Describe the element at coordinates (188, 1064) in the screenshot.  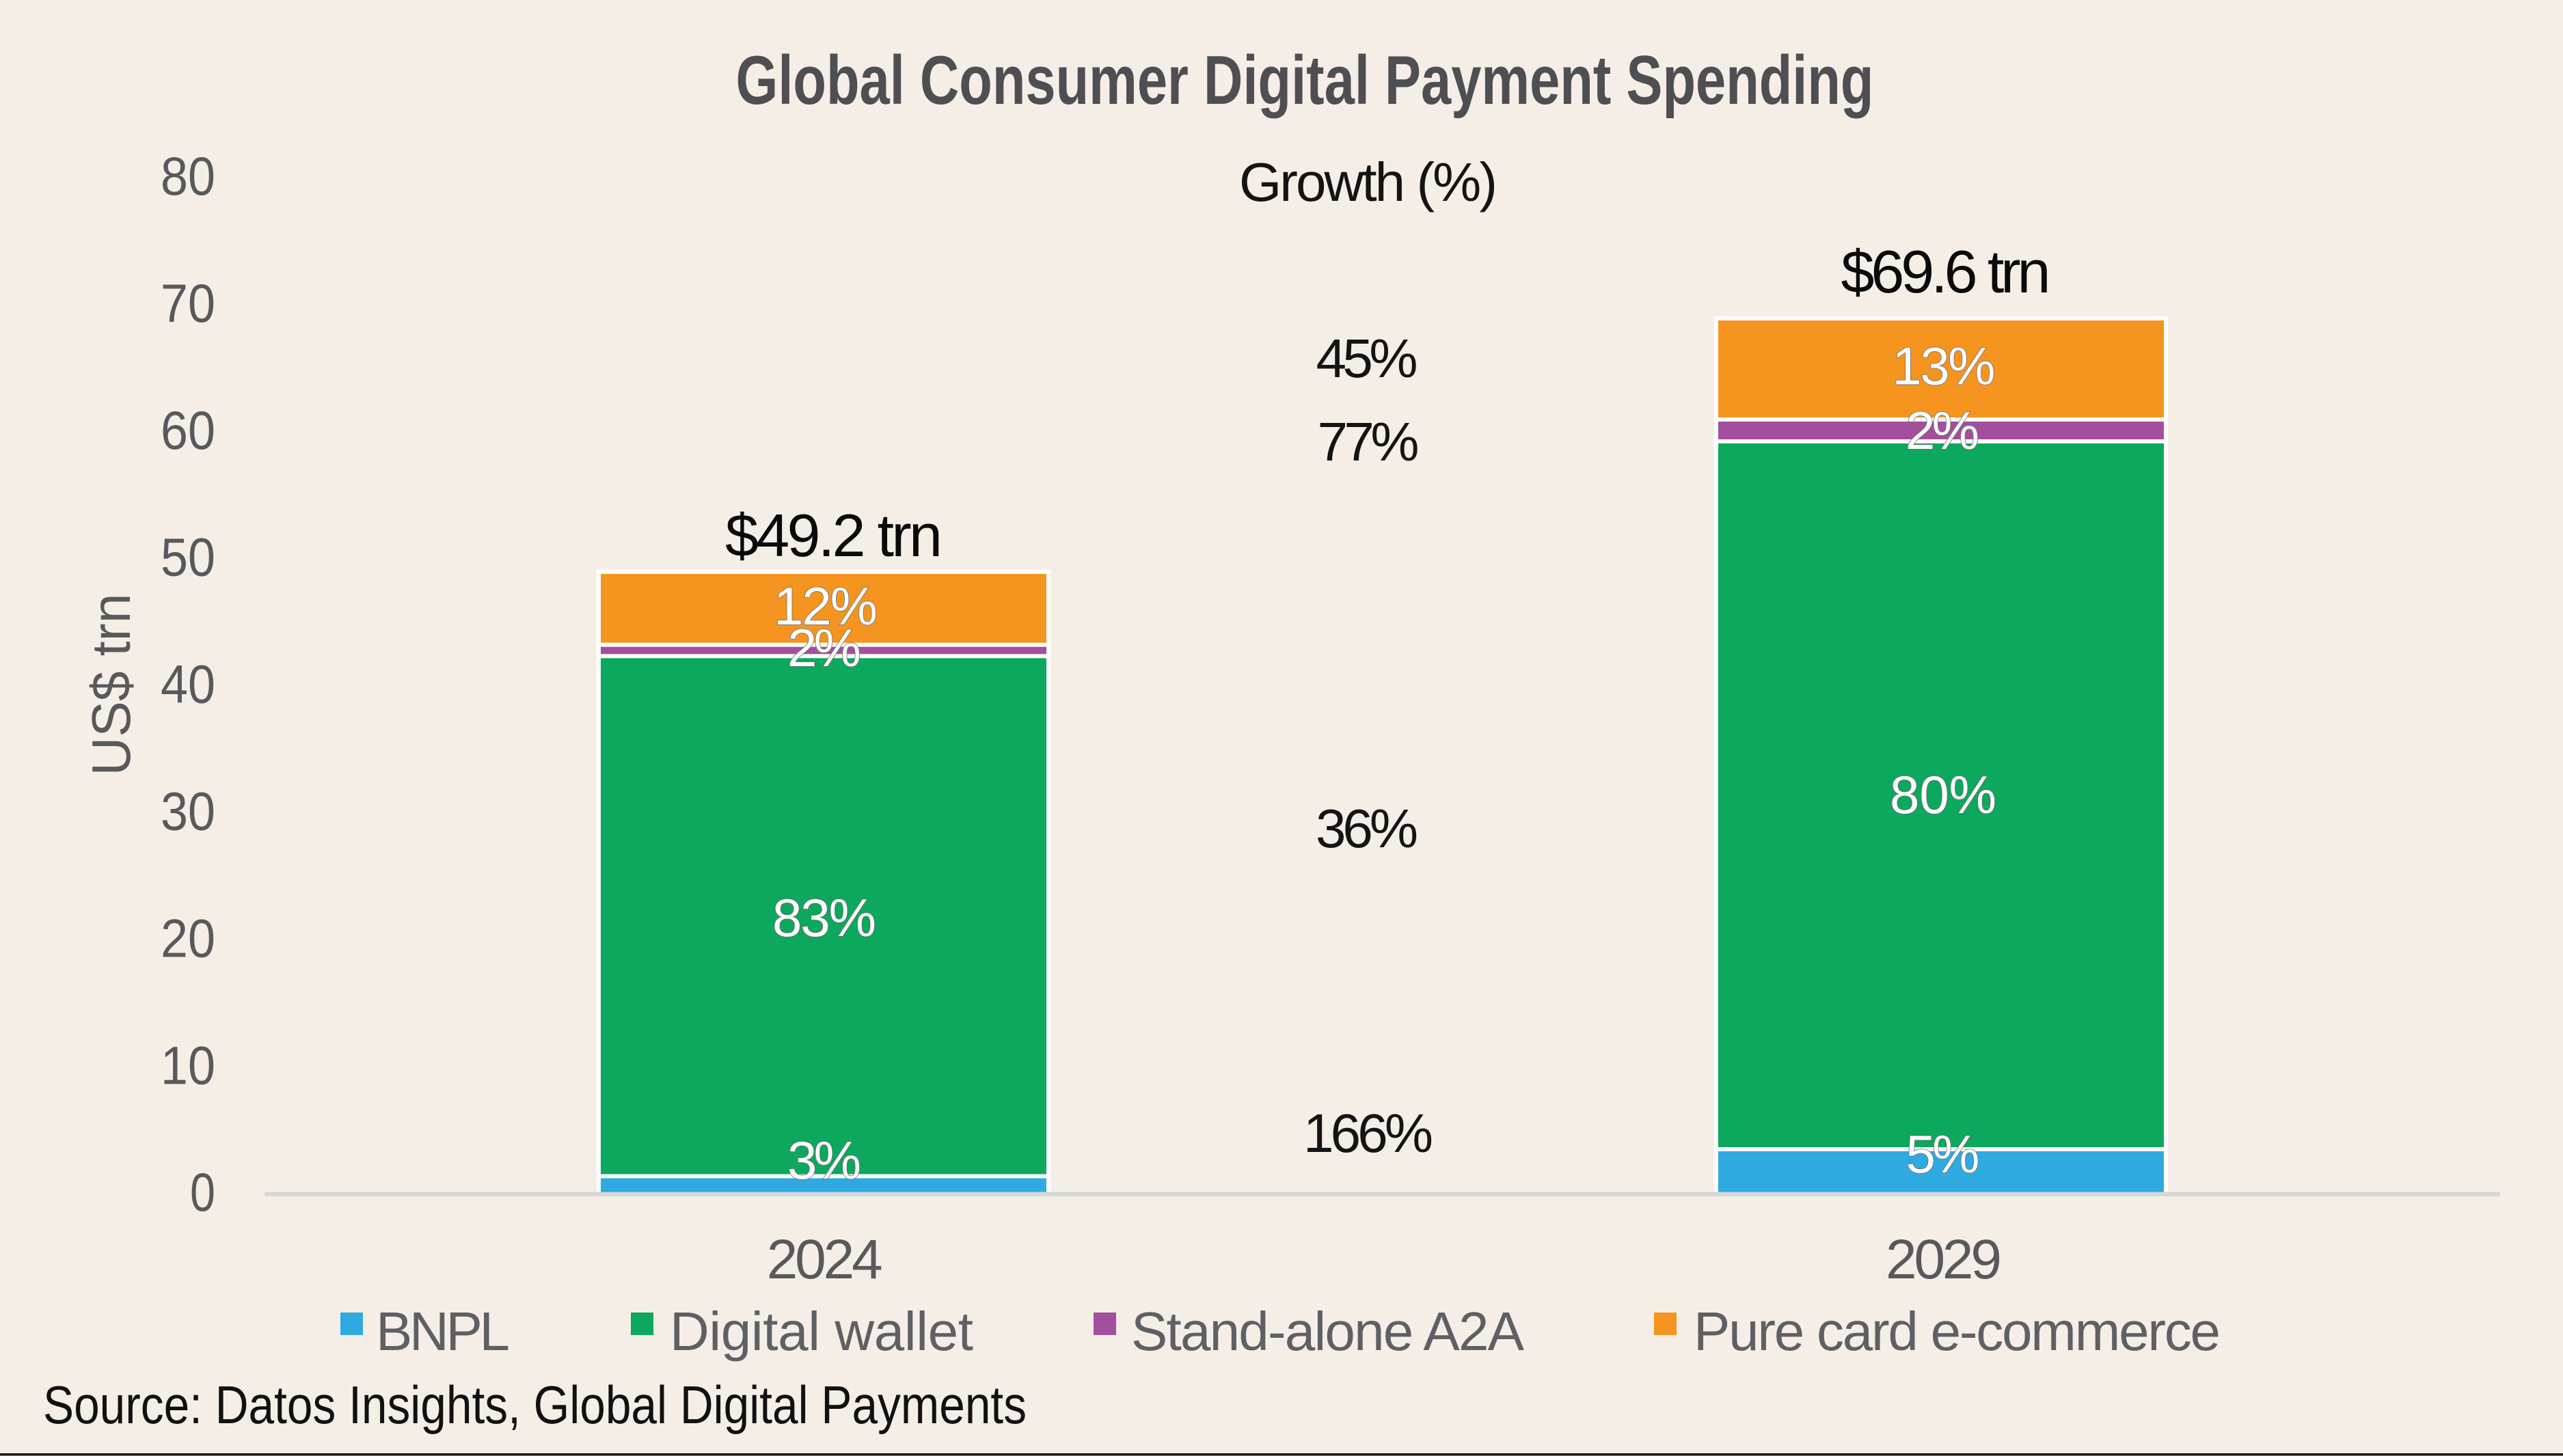
I see `svg-text: 10` at that location.